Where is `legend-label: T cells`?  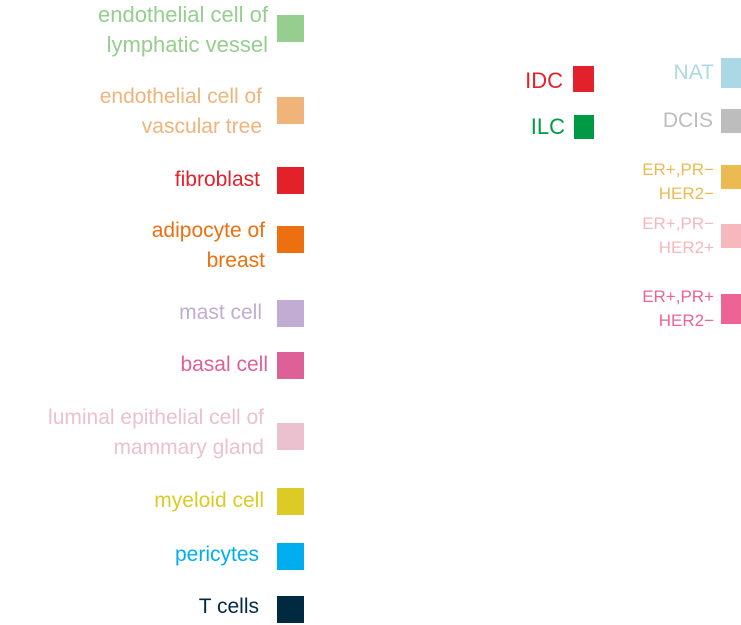 legend-label: T cells is located at coordinates (228, 606).